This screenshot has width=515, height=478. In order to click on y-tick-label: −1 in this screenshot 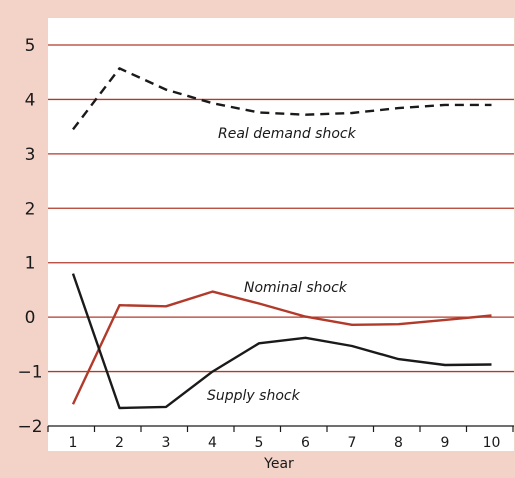, I will do `click(29, 373)`.